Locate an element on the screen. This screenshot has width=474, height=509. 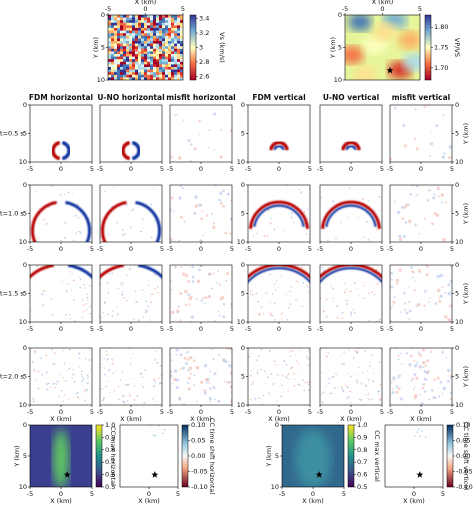
y-tick-label: 10 is located at coordinates (241, 405).